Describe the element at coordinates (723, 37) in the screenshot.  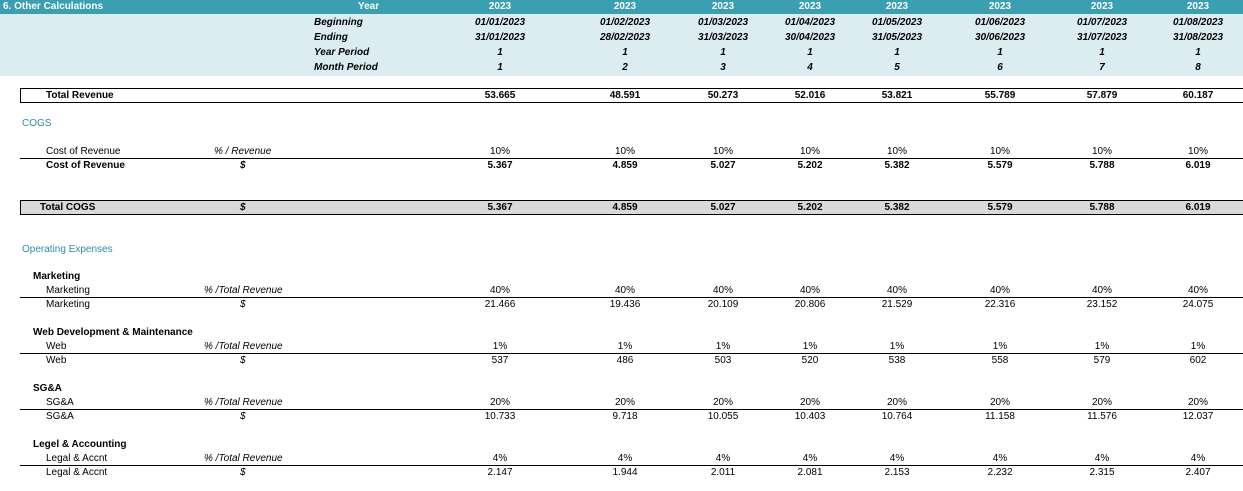
I see `ending-date-cell: 31/03/2023` at that location.